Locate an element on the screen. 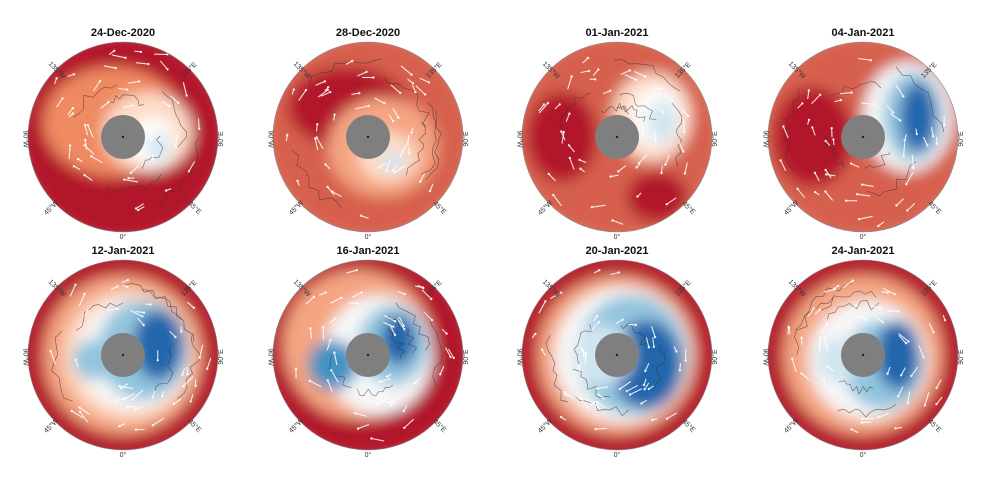 This screenshot has height=495, width=990. panel-title: 20-Jan-2021 is located at coordinates (617, 251).